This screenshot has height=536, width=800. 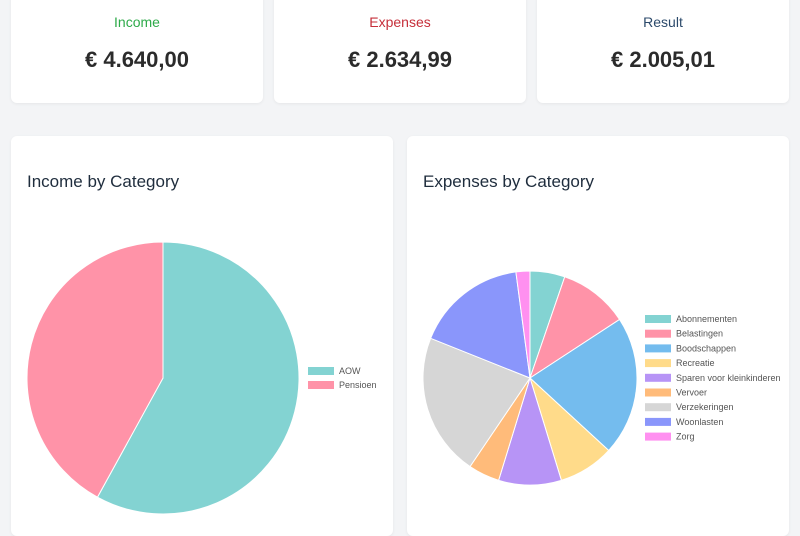 What do you see at coordinates (706, 348) in the screenshot?
I see `expenses-legend-label: Boodschappen` at bounding box center [706, 348].